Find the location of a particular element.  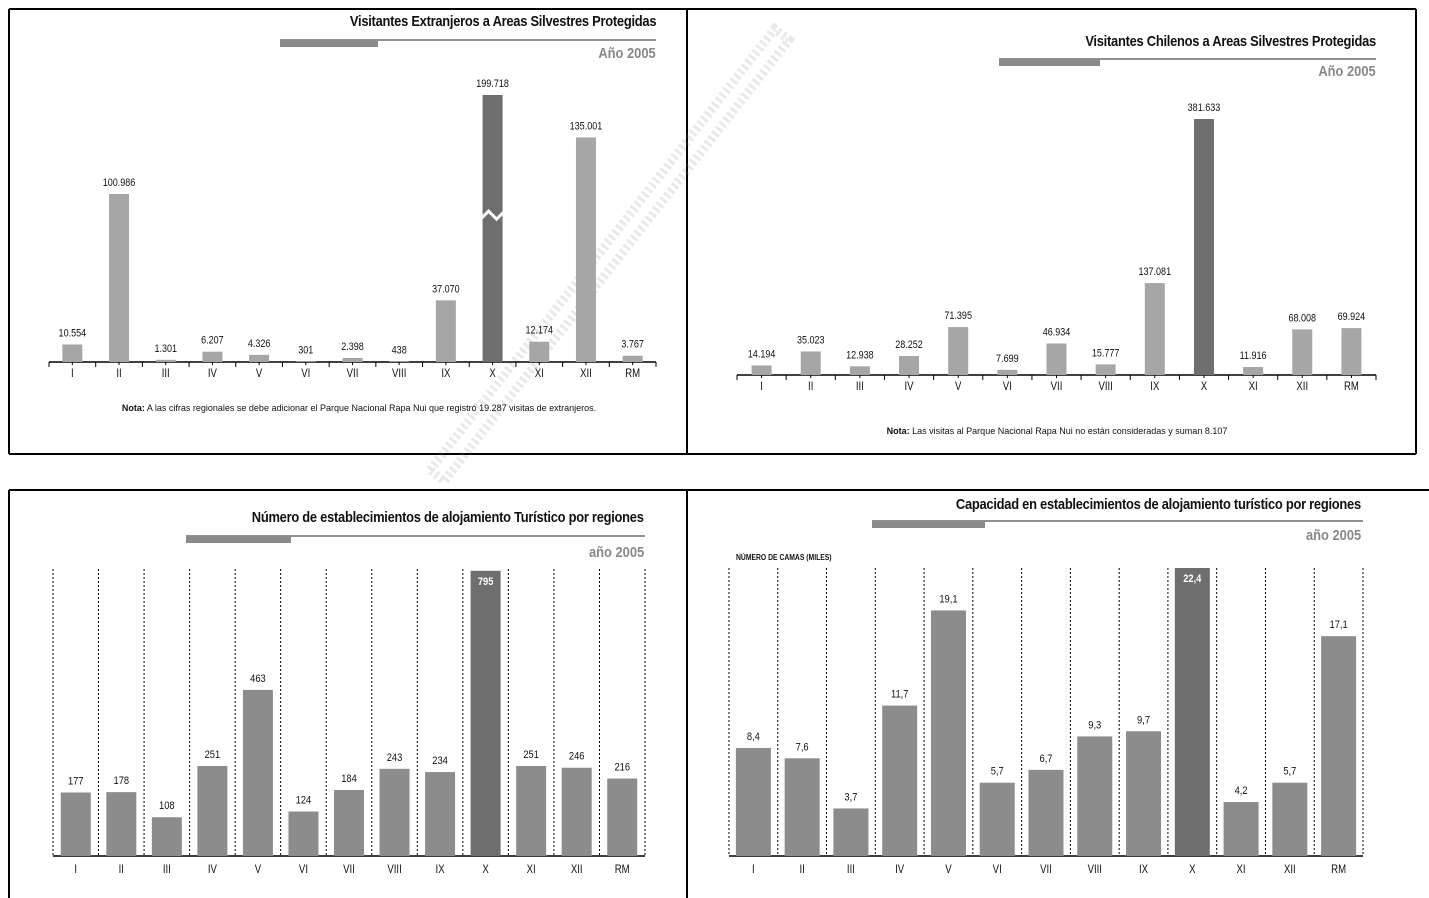

data-label: 19,1 is located at coordinates (948, 600).